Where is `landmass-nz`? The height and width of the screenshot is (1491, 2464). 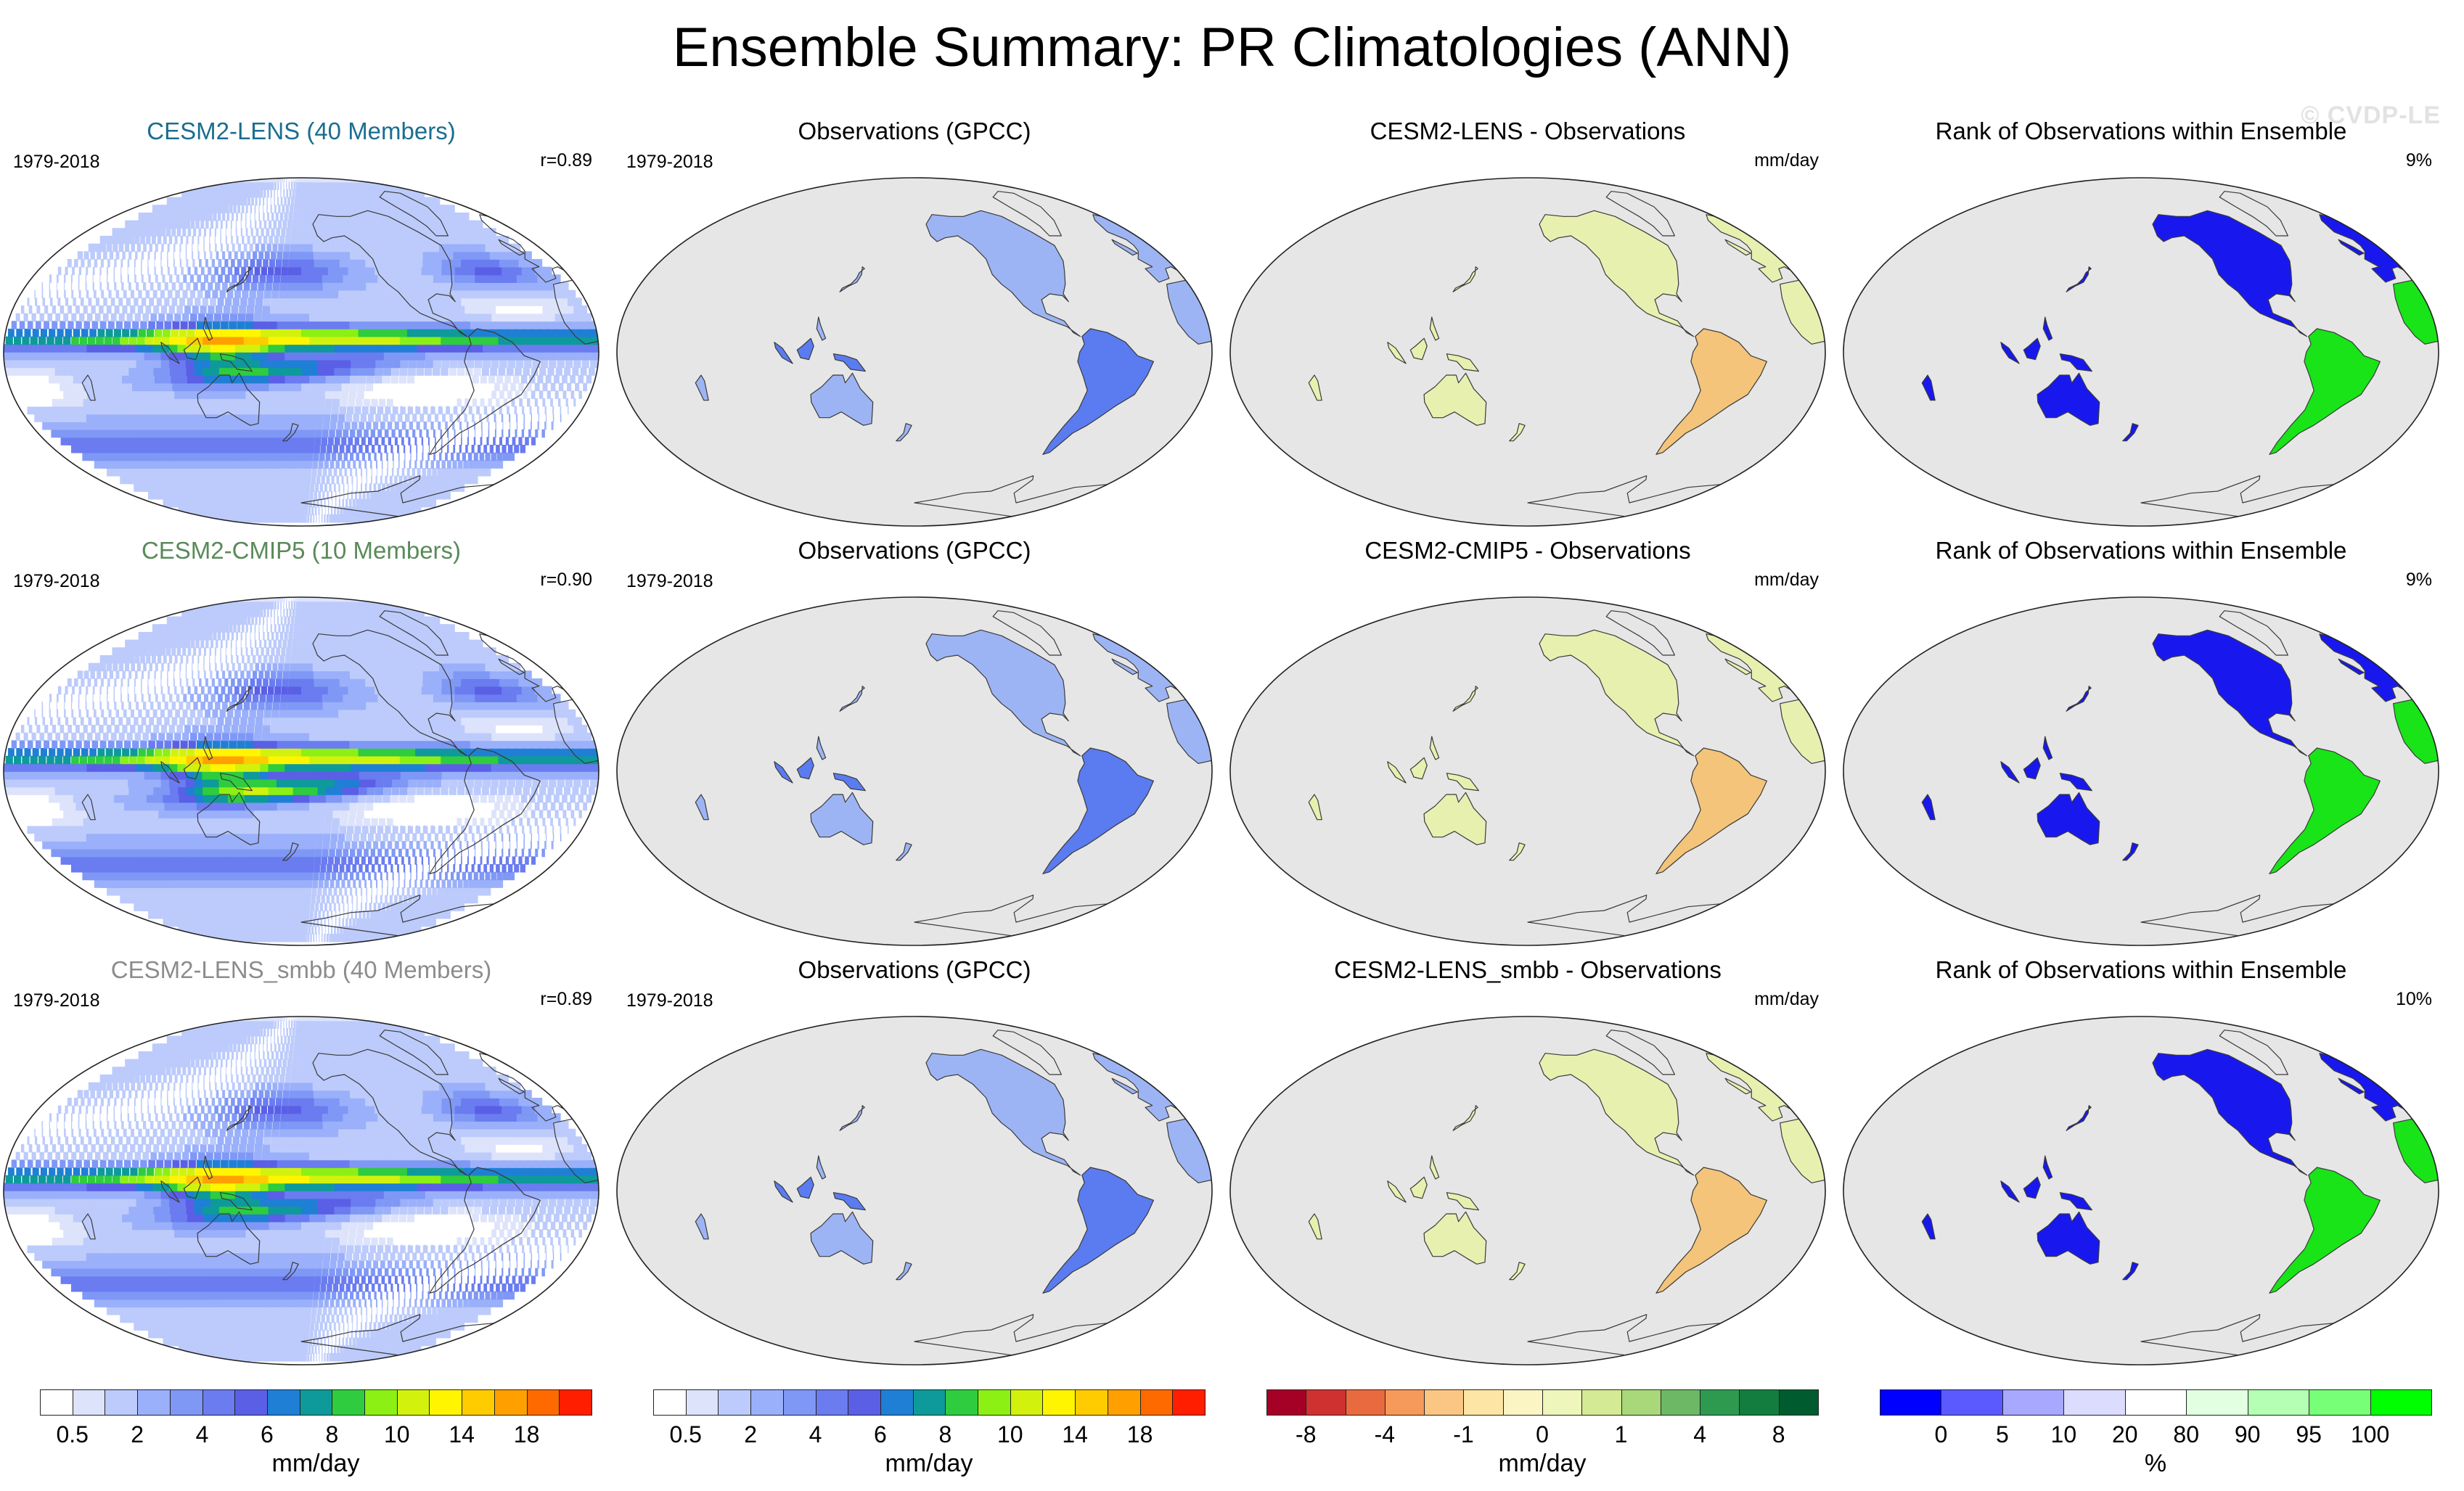
landmass-nz is located at coordinates (290, 432).